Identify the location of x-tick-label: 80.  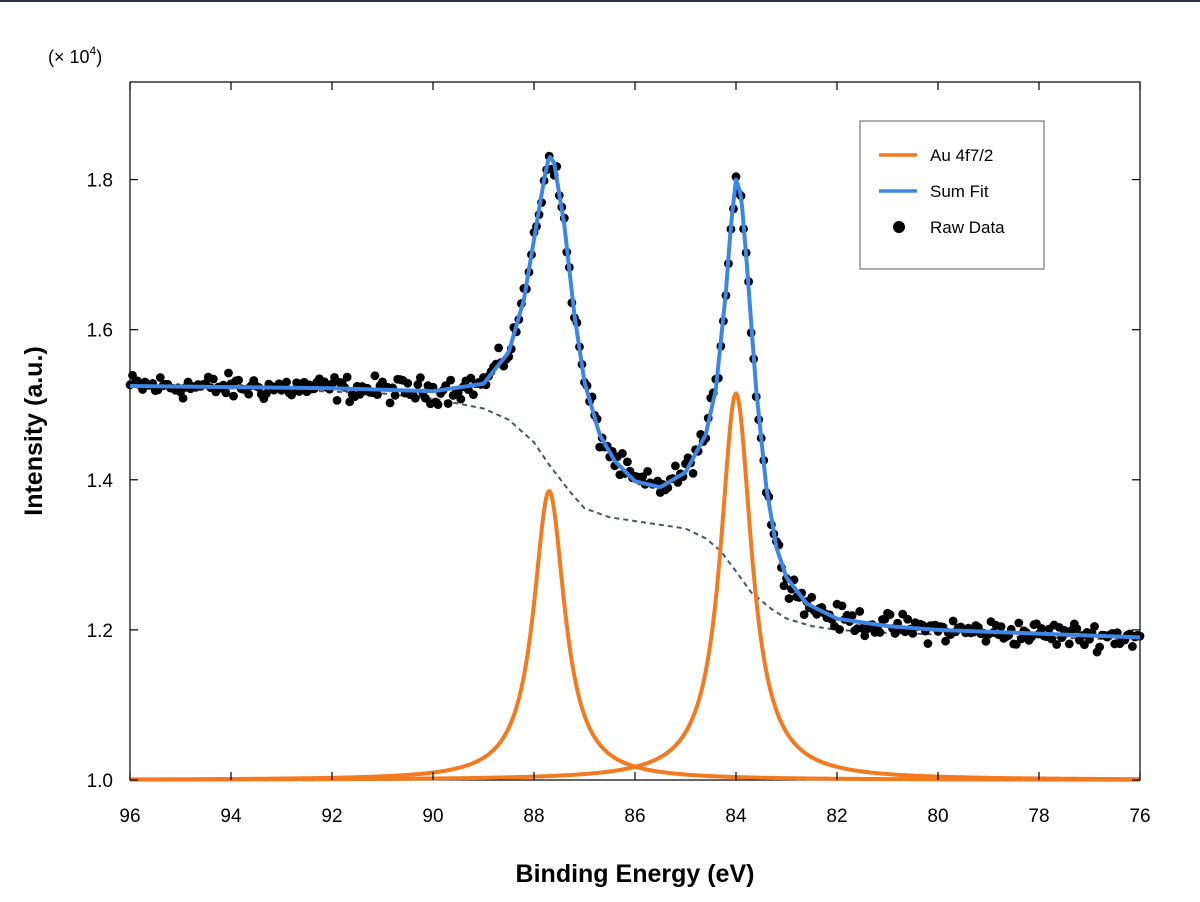
(937, 816).